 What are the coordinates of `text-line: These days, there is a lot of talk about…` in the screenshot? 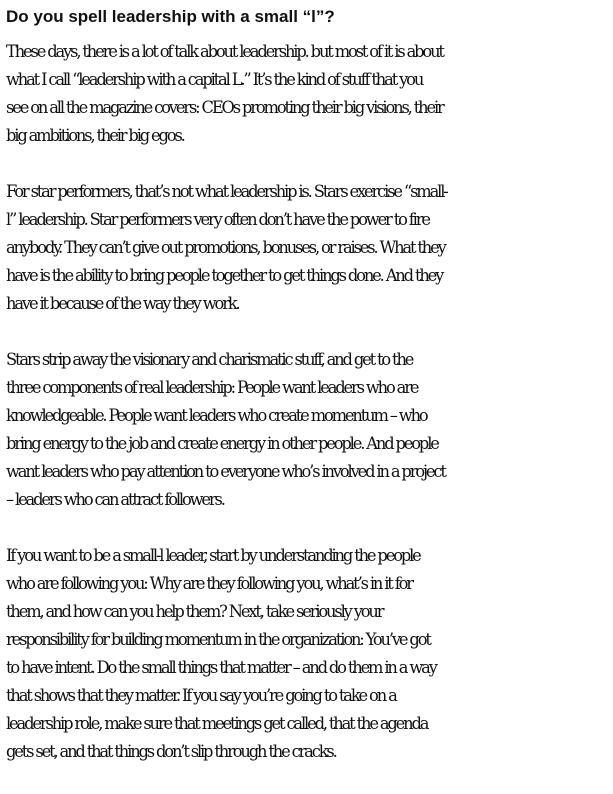 It's located at (225, 51).